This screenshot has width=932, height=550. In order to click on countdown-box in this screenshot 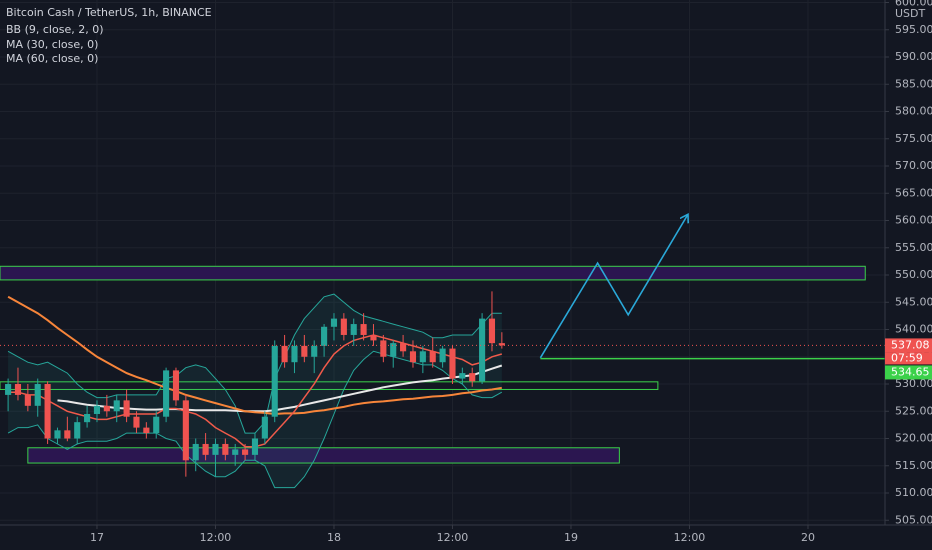, I will do `click(908, 358)`.